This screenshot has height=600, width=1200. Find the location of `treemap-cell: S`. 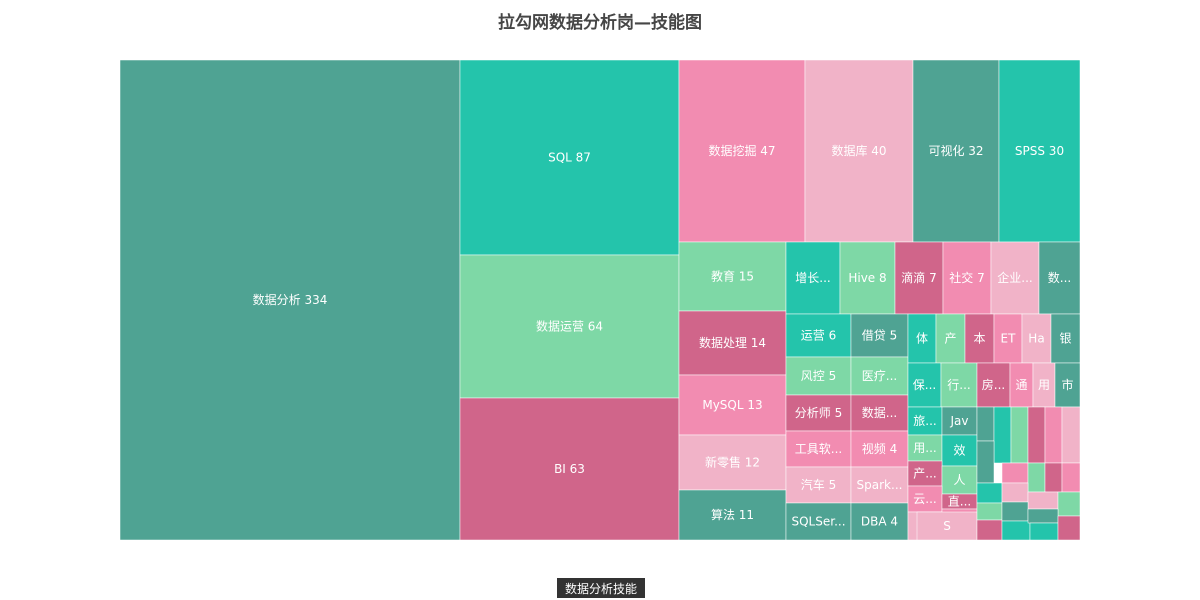

treemap-cell: S is located at coordinates (947, 526).